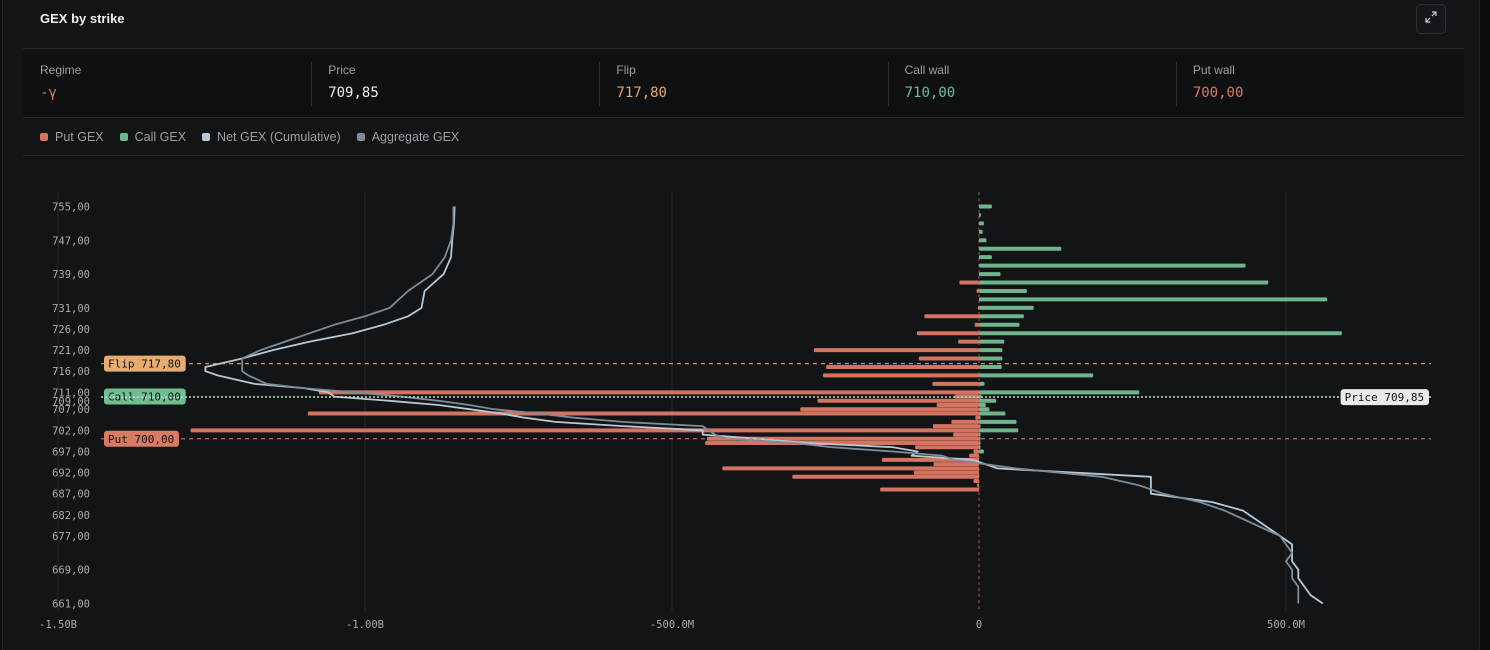  Describe the element at coordinates (71, 275) in the screenshot. I see `y-tick-label: 739,00` at that location.